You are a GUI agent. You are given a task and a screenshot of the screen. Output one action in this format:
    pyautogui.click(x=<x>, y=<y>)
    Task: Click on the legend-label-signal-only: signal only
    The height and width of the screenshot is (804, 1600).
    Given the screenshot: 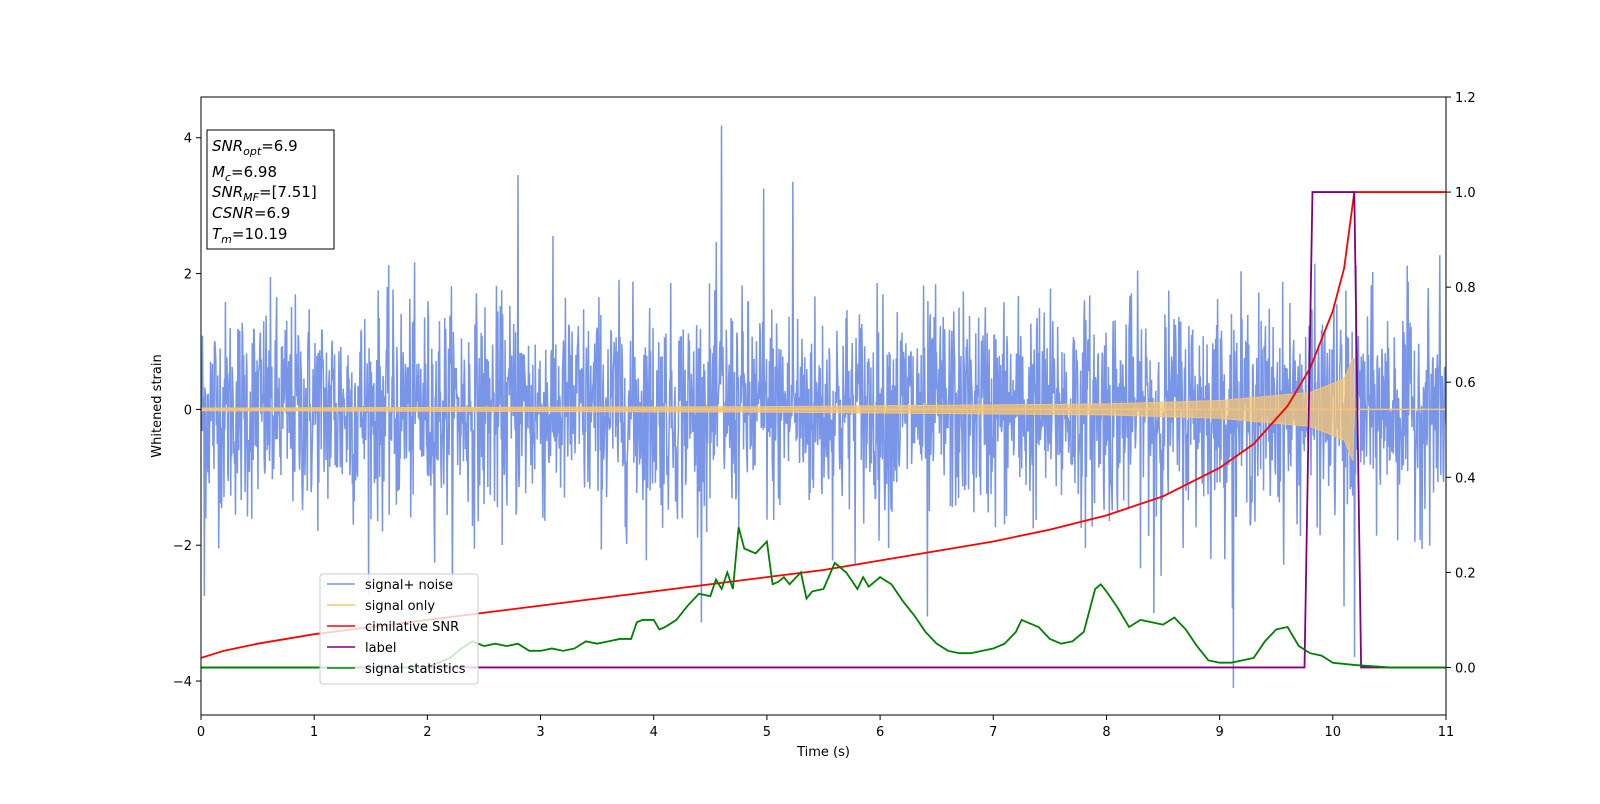 What is the action you would take?
    pyautogui.click(x=400, y=606)
    